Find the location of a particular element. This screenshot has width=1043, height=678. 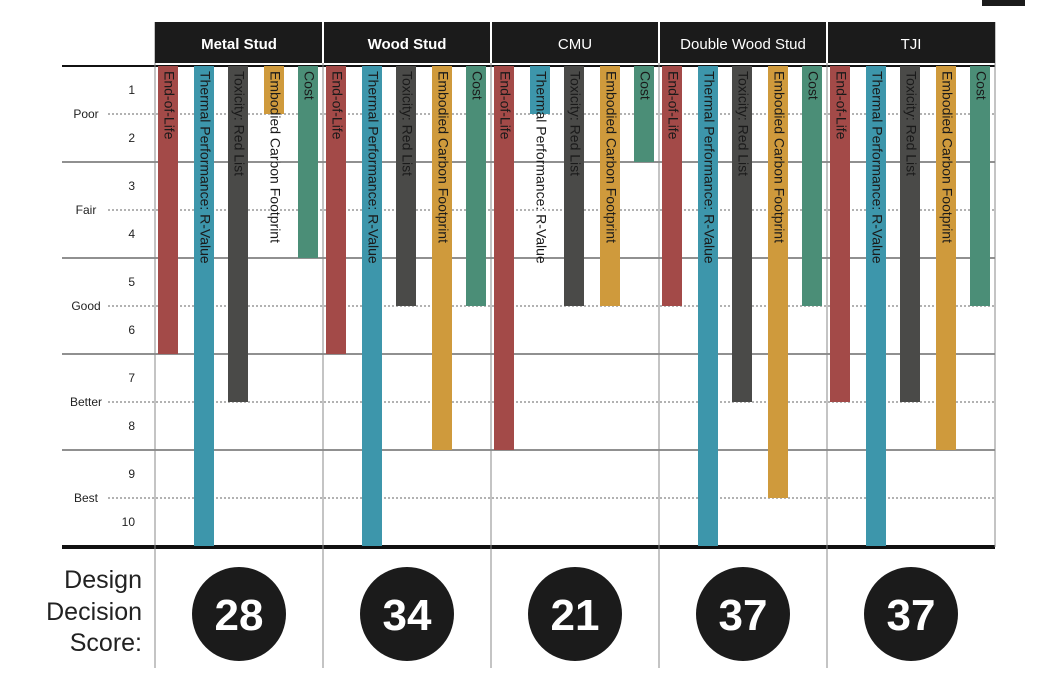

category-label: TJI is located at coordinates (911, 44).